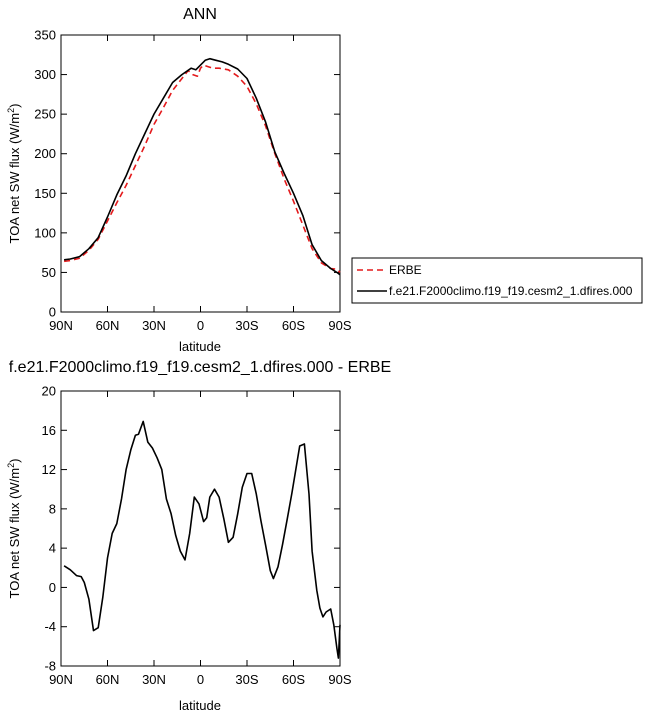 Image resolution: width=650 pixels, height=721 pixels. Describe the element at coordinates (154, 679) in the screenshot. I see `panel2-x-tick-label: 30N` at that location.